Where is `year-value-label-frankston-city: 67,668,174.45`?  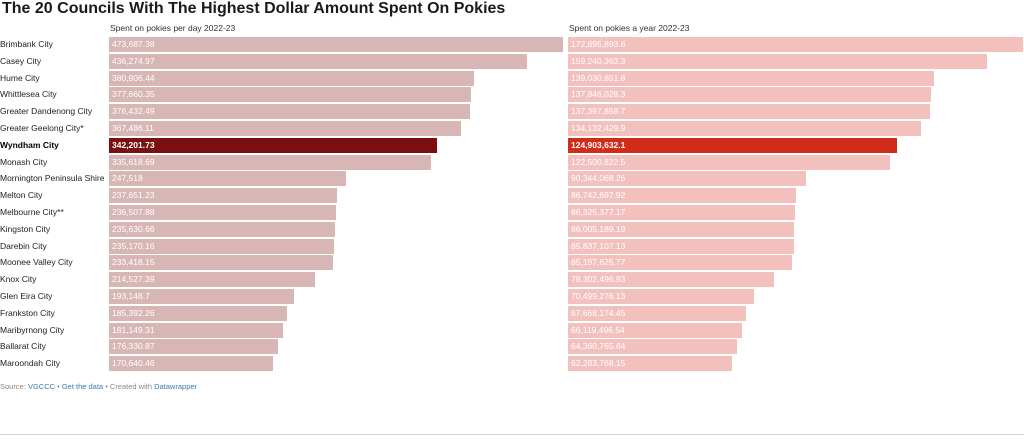
year-value-label-frankston-city: 67,668,174.45 is located at coordinates (598, 312).